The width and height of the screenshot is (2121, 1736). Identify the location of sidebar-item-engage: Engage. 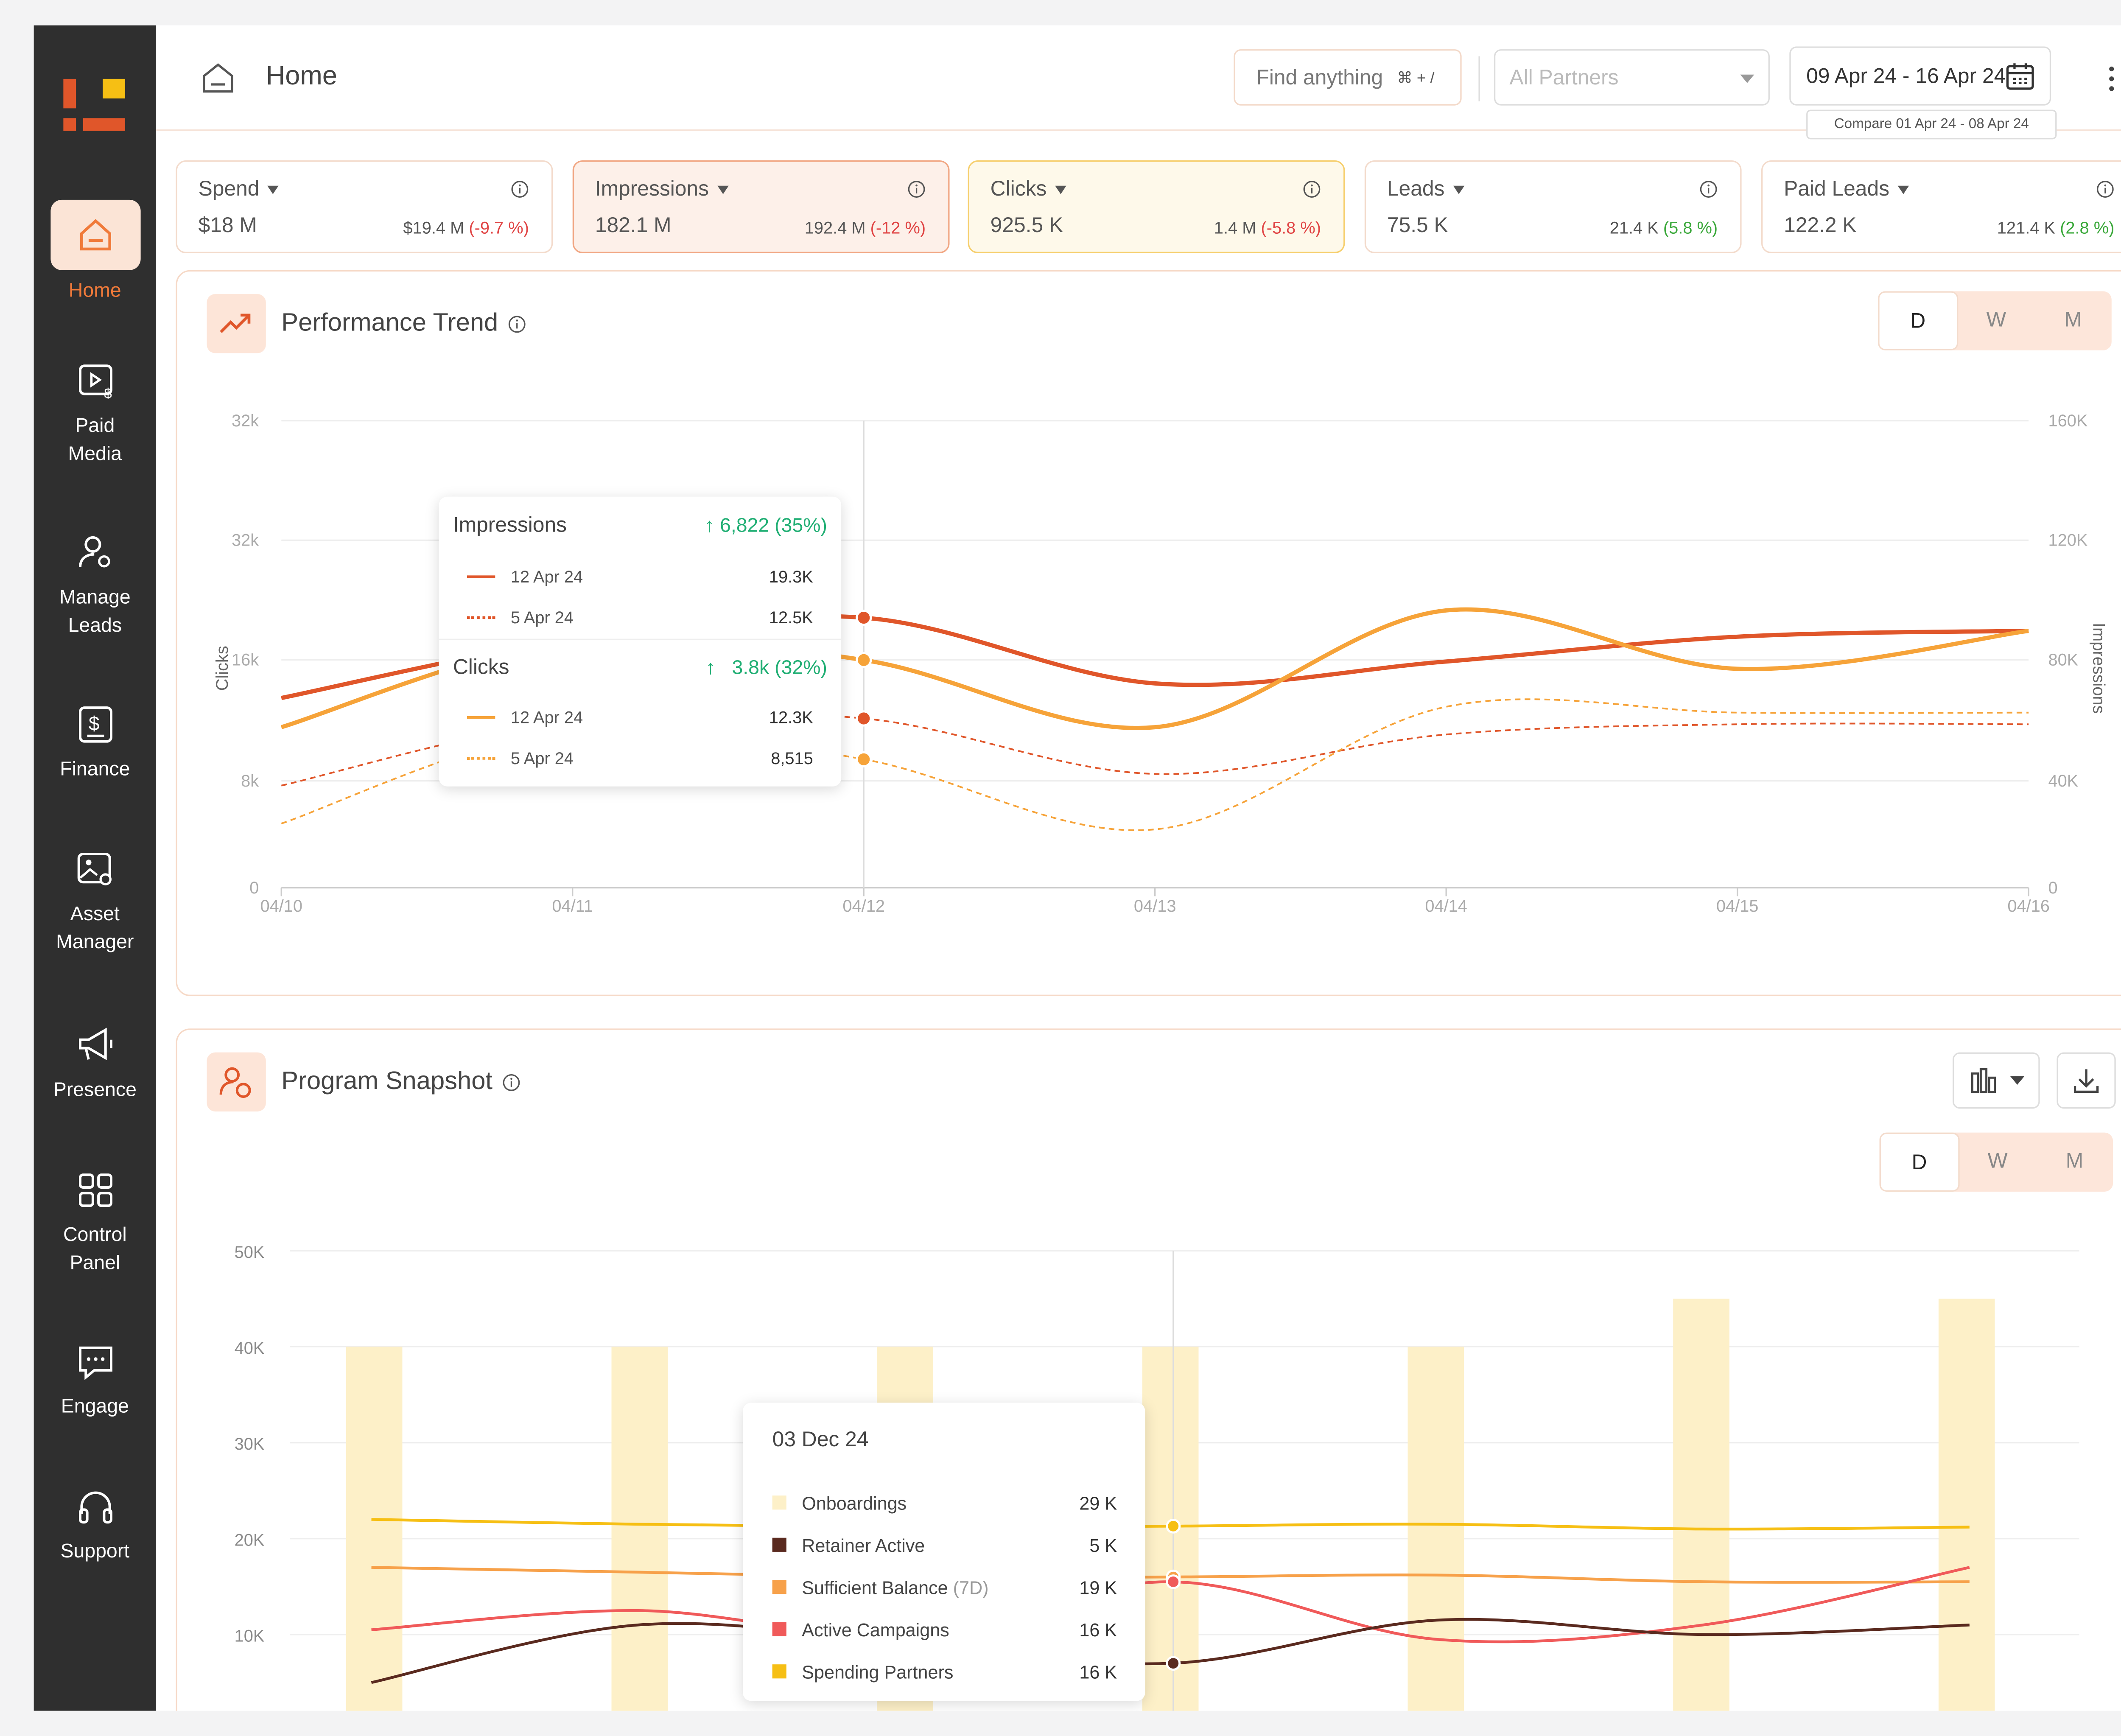
(96, 1380).